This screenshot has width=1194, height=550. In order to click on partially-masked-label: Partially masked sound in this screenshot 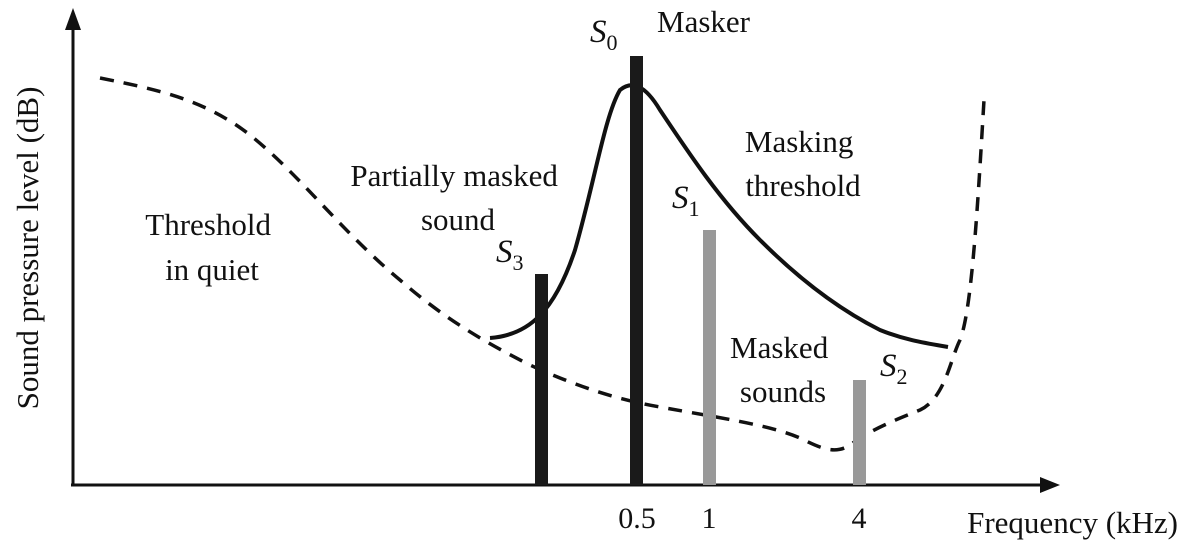, I will do `click(457, 197)`.